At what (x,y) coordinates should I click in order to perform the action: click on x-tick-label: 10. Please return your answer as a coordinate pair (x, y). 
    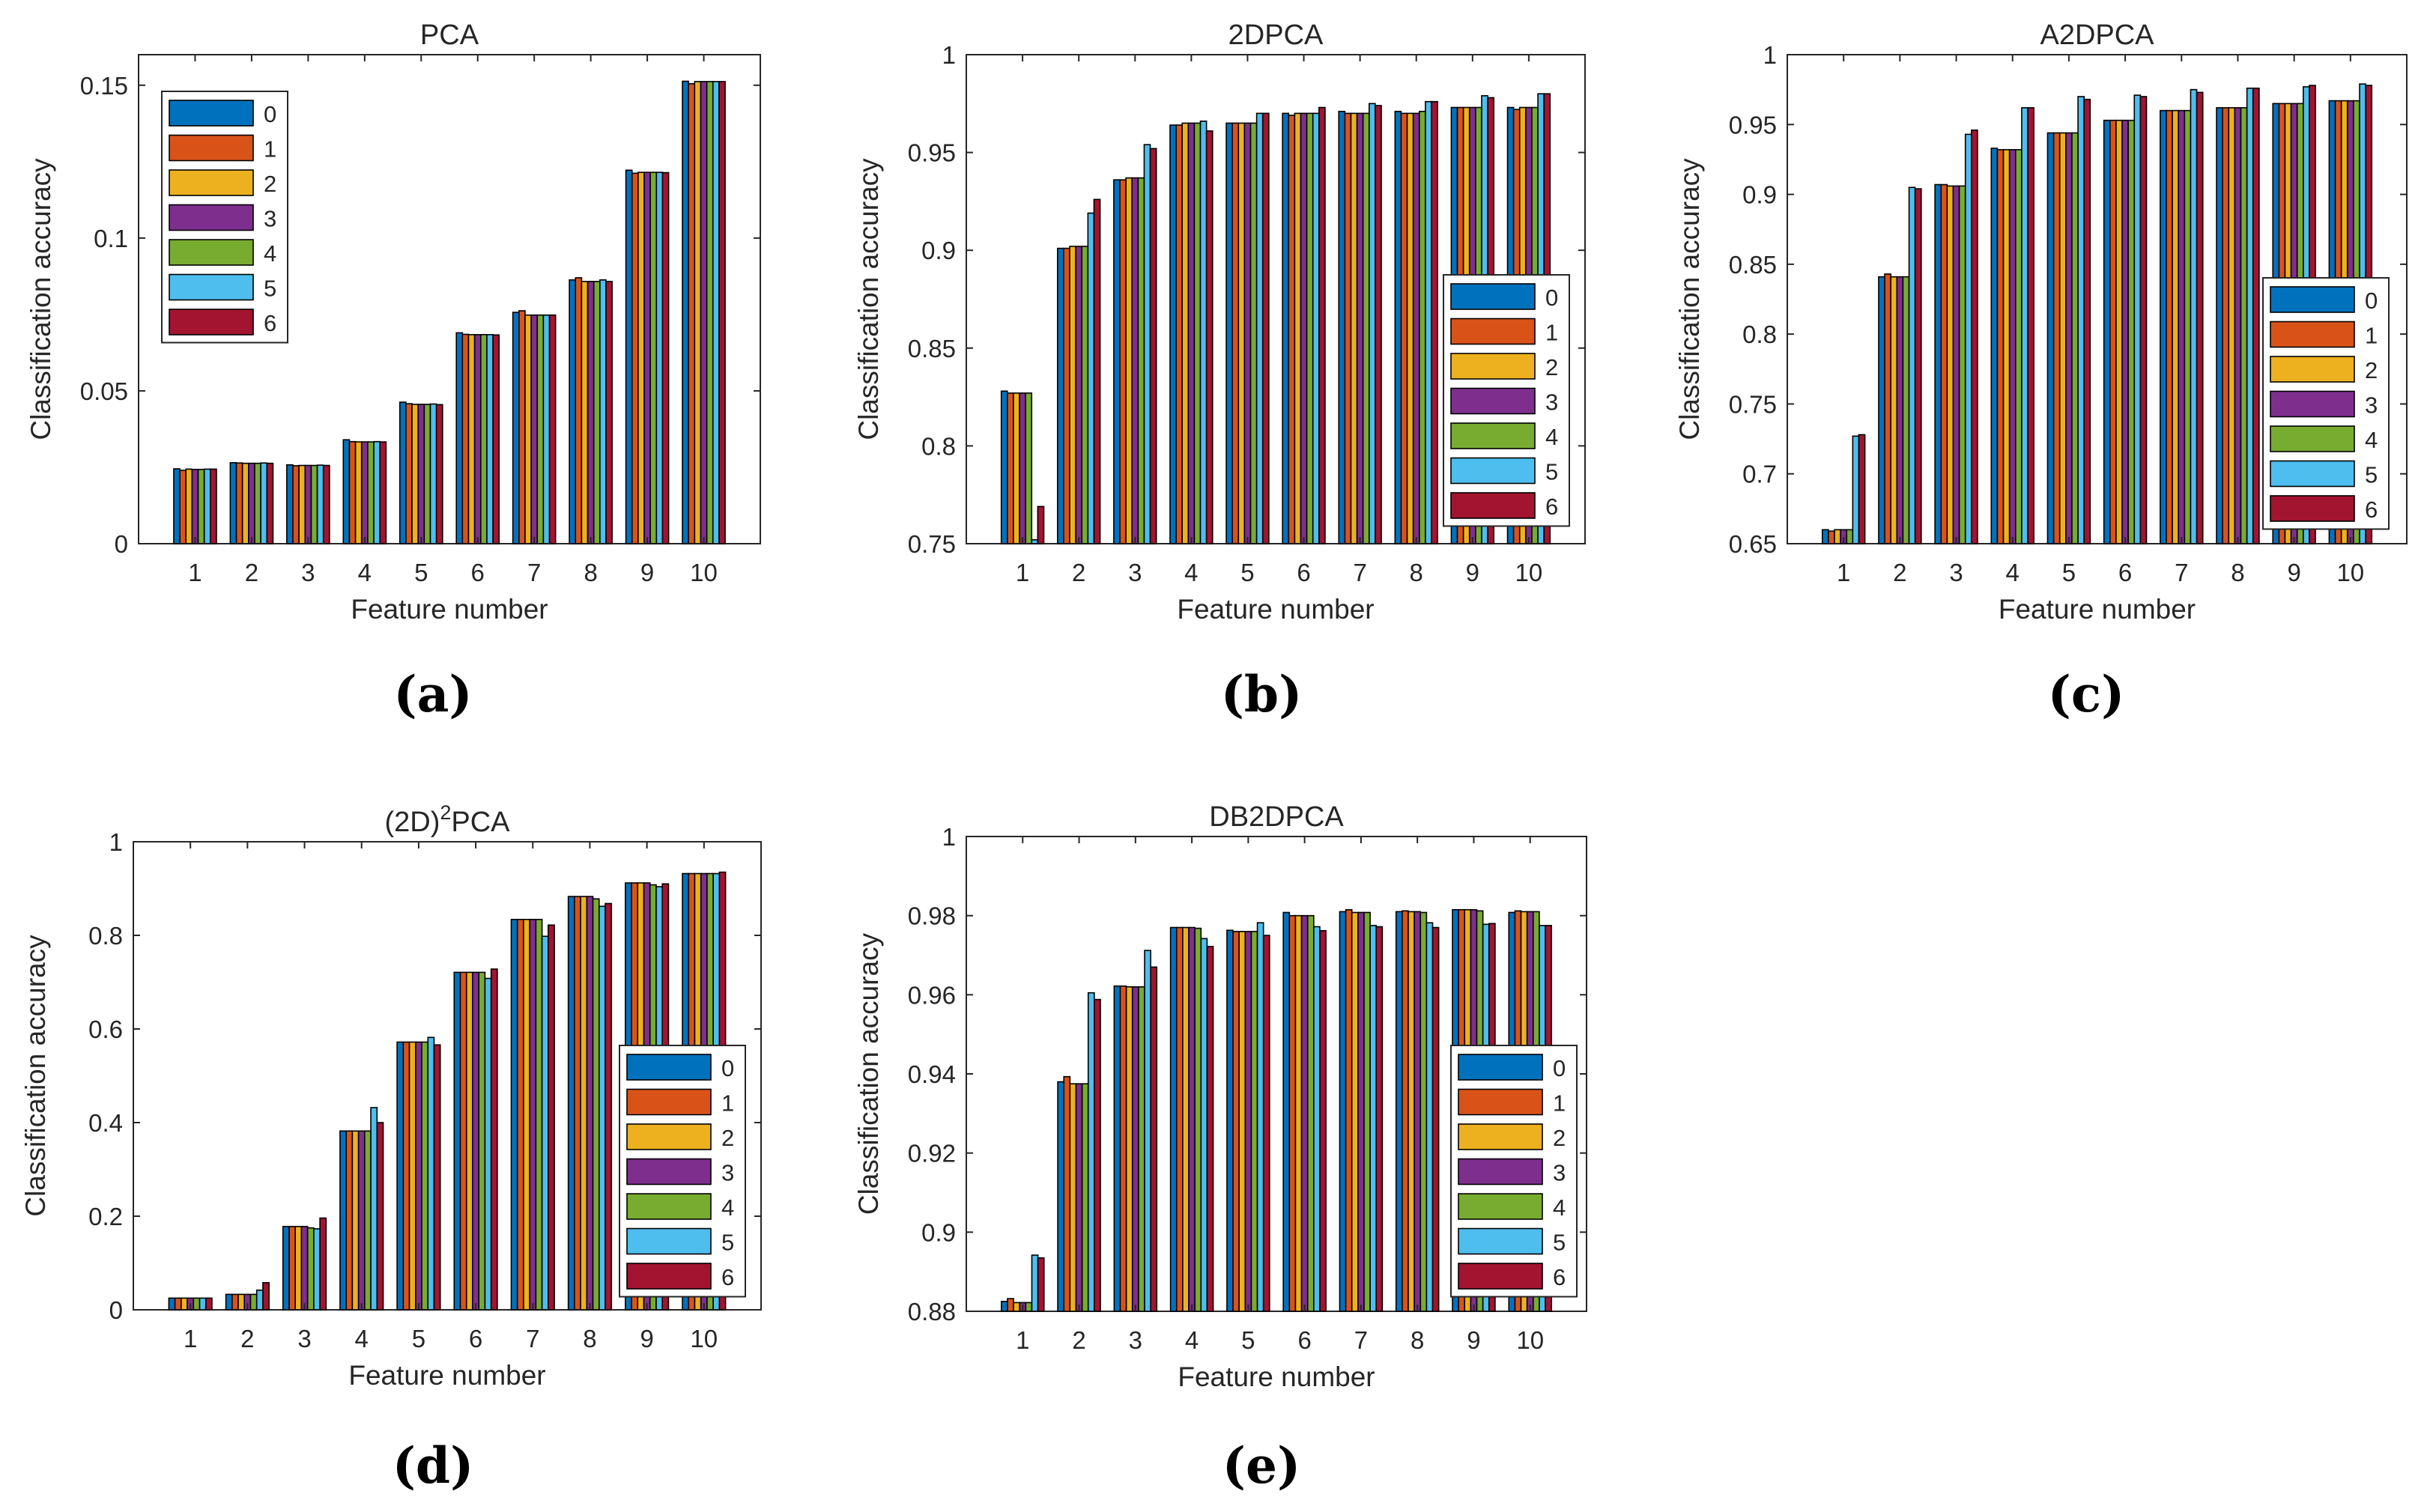
    Looking at the image, I should click on (704, 1338).